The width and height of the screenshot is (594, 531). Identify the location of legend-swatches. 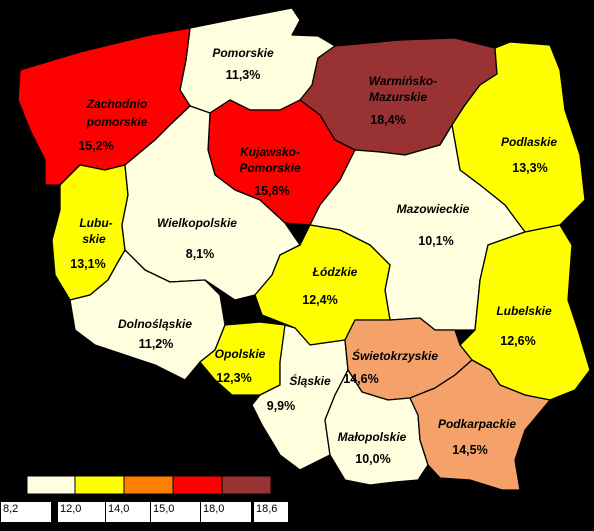
(149, 485).